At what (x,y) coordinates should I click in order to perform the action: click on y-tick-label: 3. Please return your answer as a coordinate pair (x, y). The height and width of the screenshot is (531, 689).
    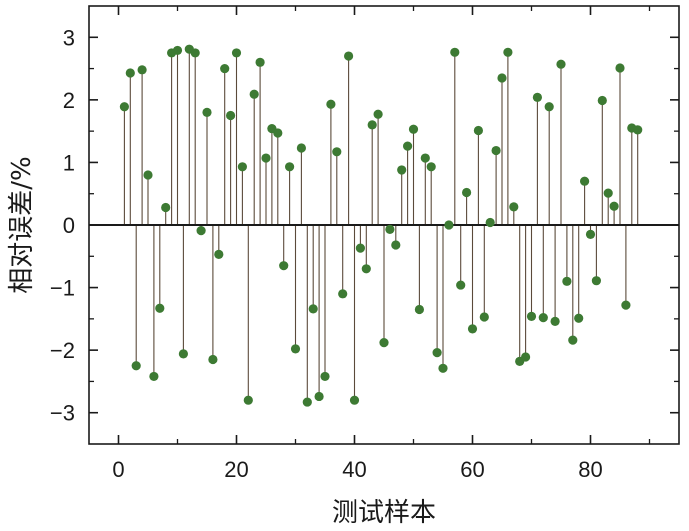
    Looking at the image, I should click on (69, 37).